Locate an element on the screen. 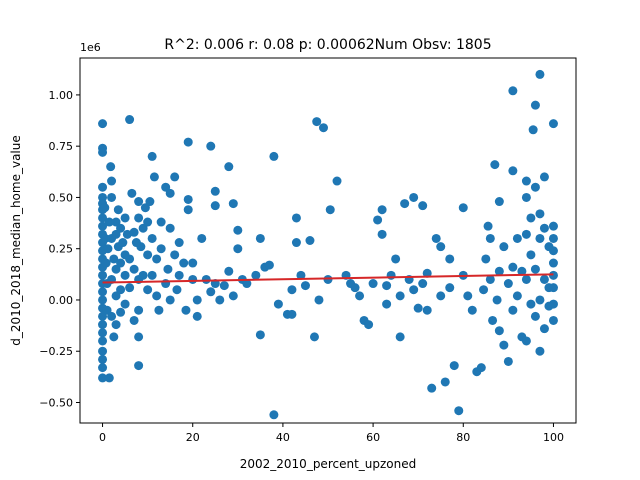 The image size is (640, 480). x-axis-label: 2002_2010_percent_upzoned is located at coordinates (328, 464).